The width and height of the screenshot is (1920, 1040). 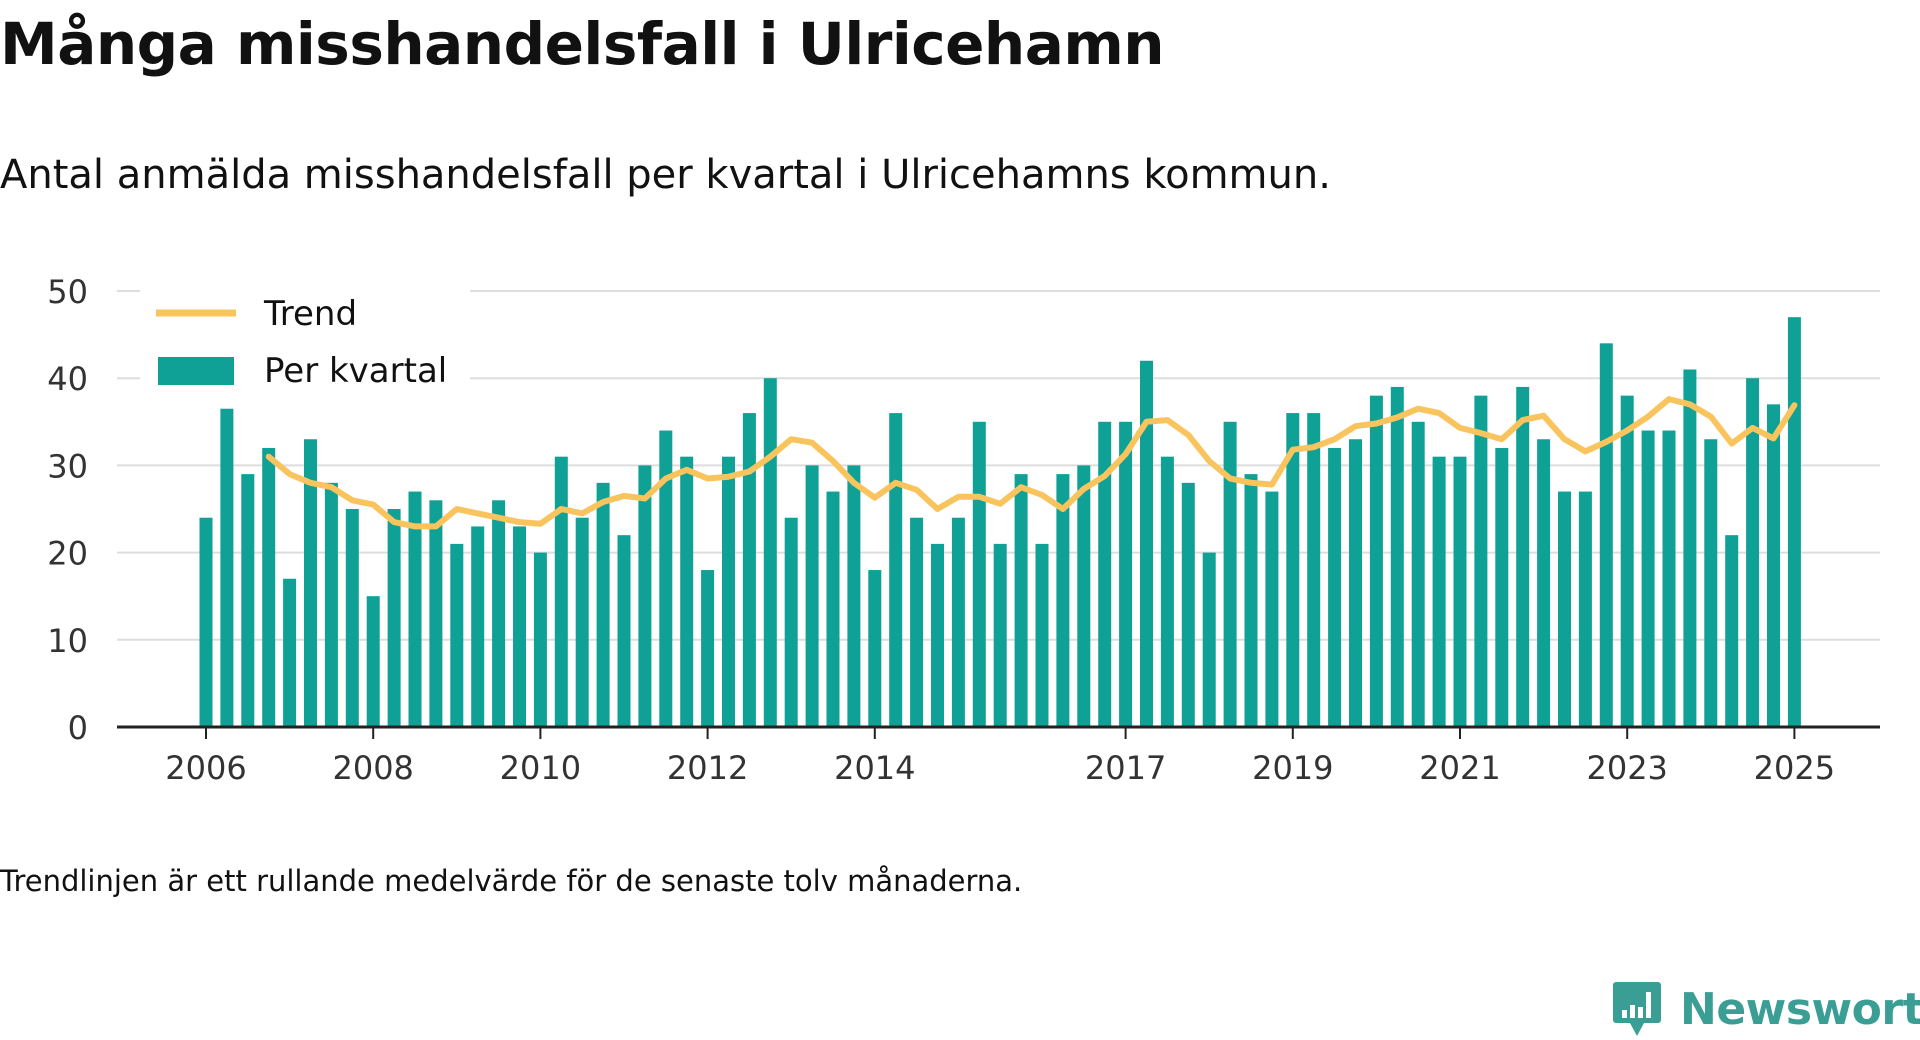 I want to click on y-tick-label: 10, so click(x=67, y=641).